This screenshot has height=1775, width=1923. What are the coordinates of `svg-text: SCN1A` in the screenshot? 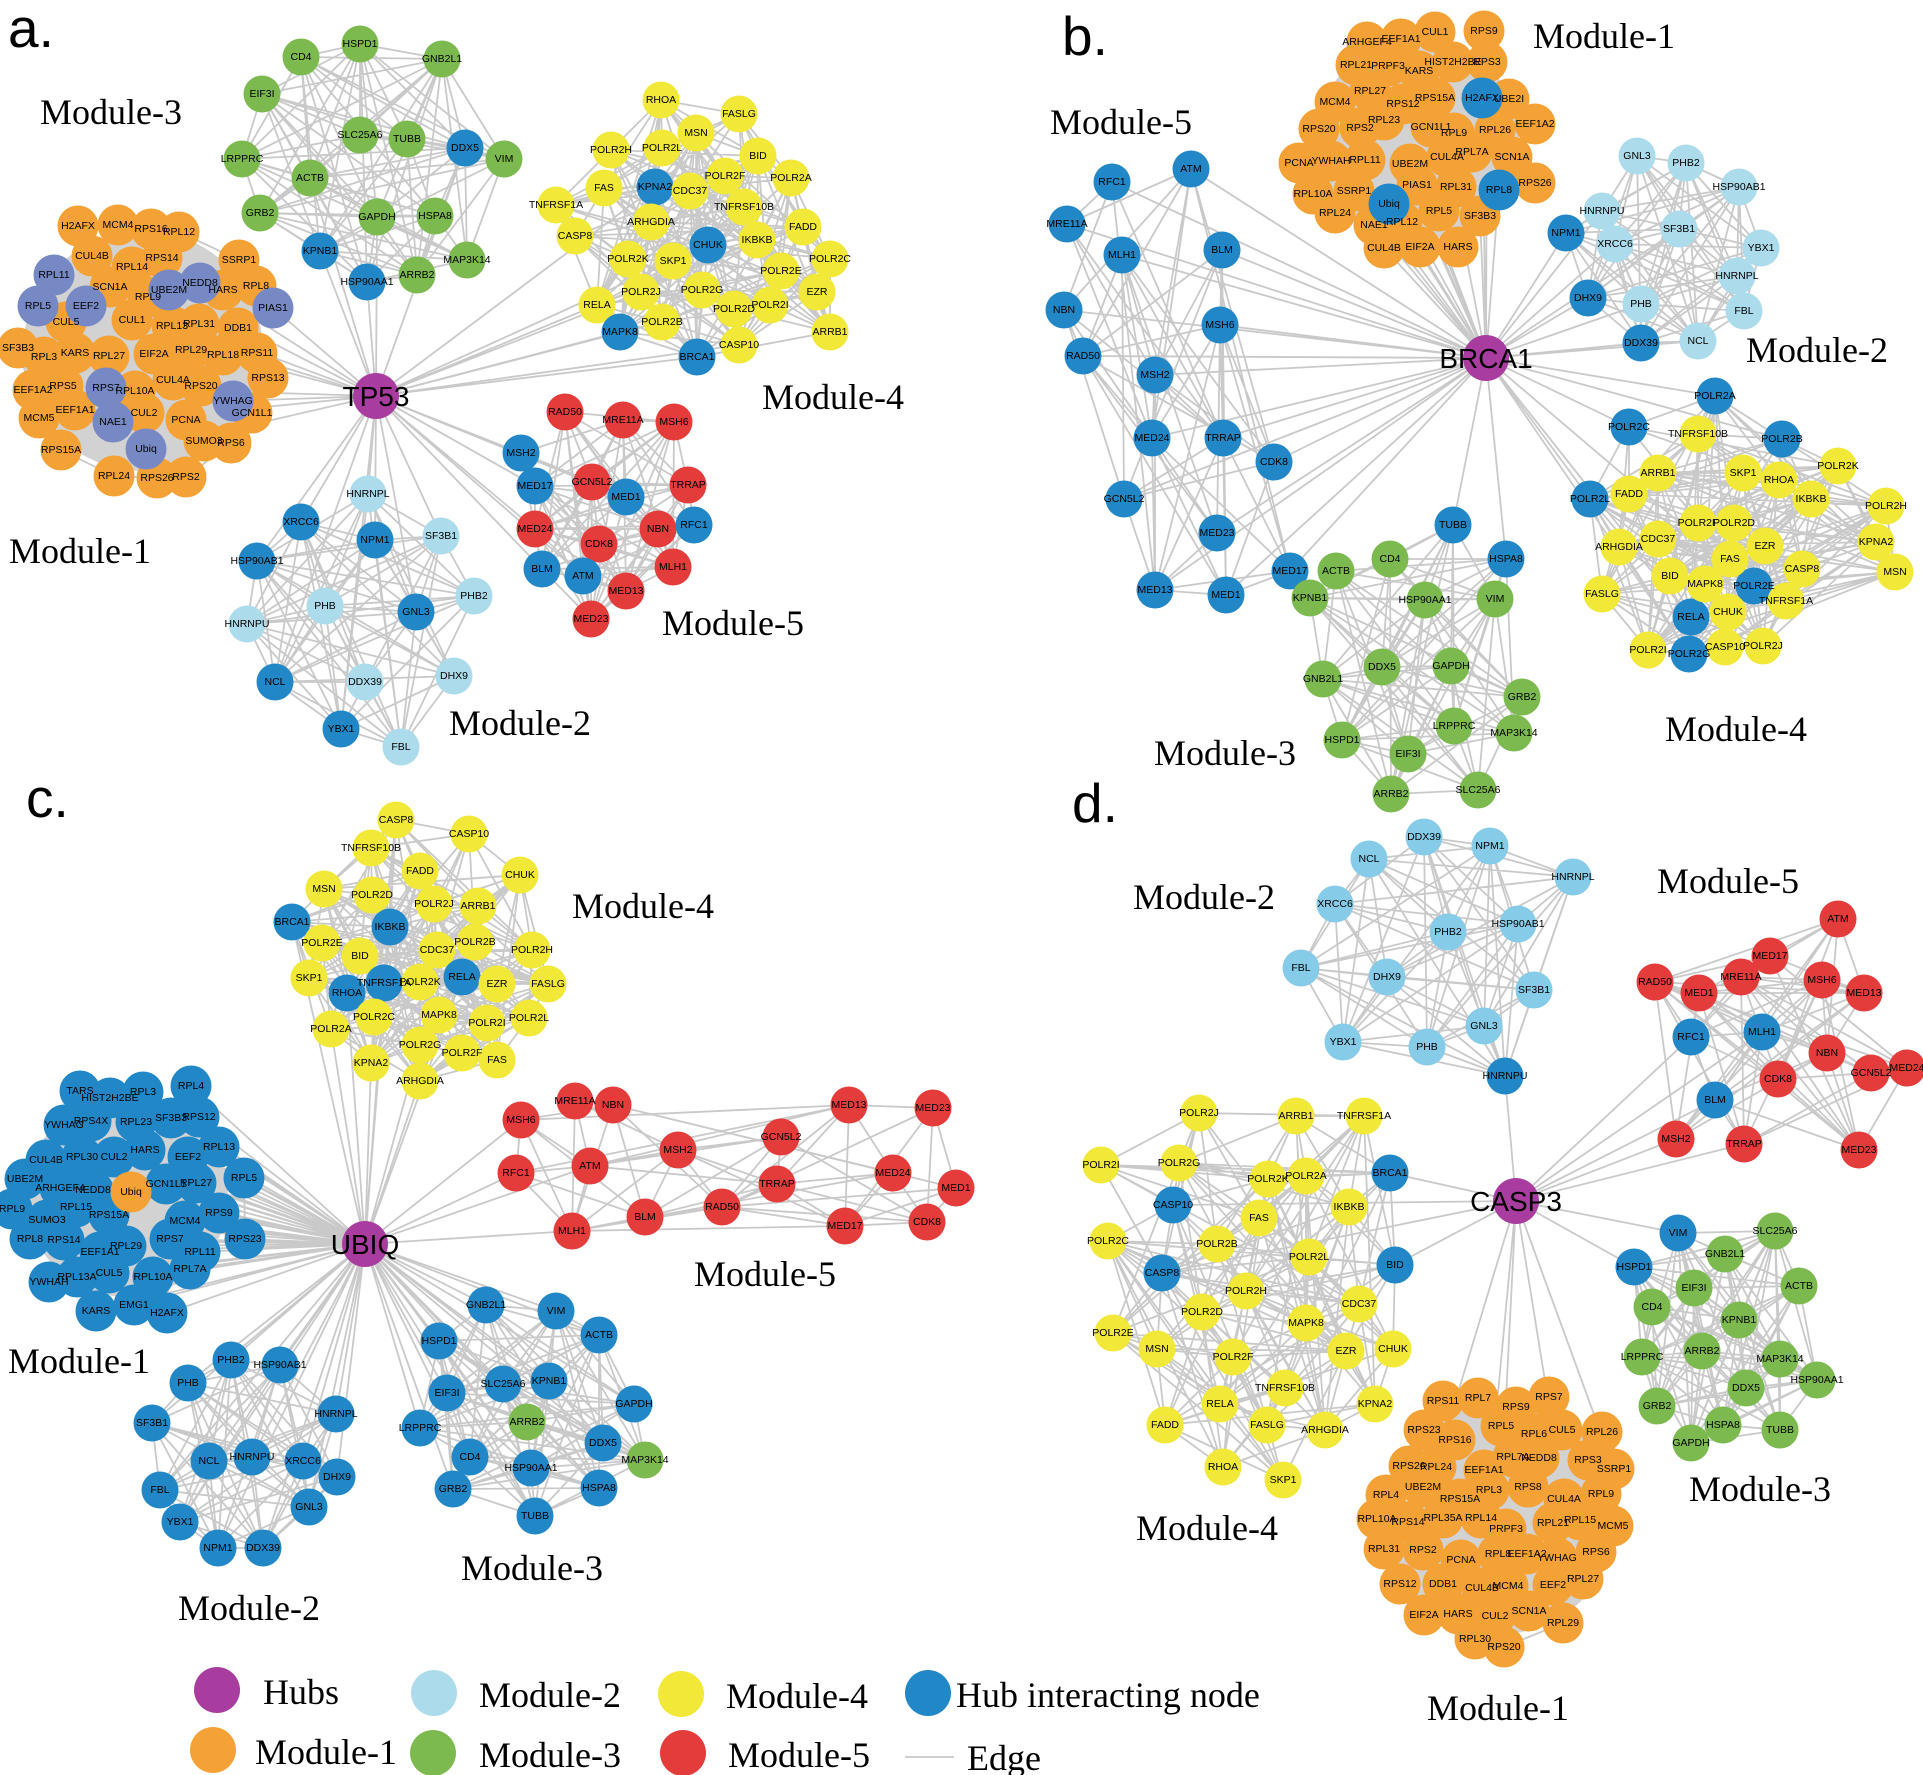 It's located at (1511, 157).